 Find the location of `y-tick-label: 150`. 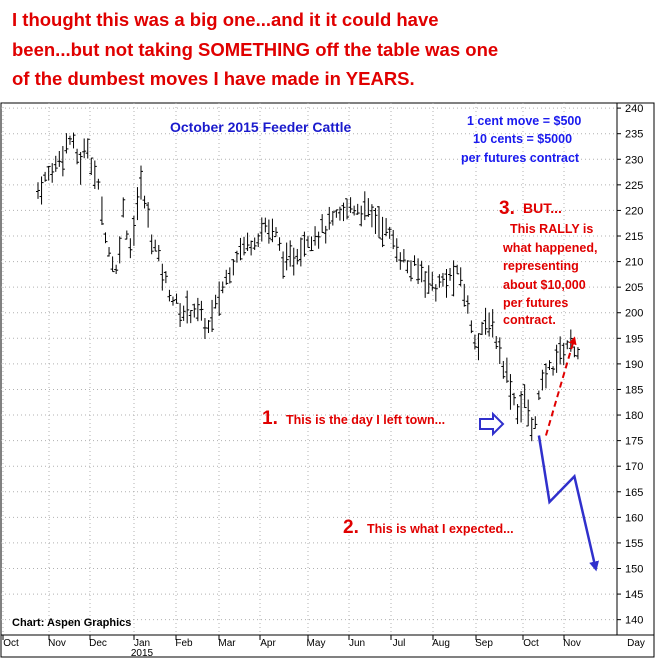

y-tick-label: 150 is located at coordinates (634, 570).